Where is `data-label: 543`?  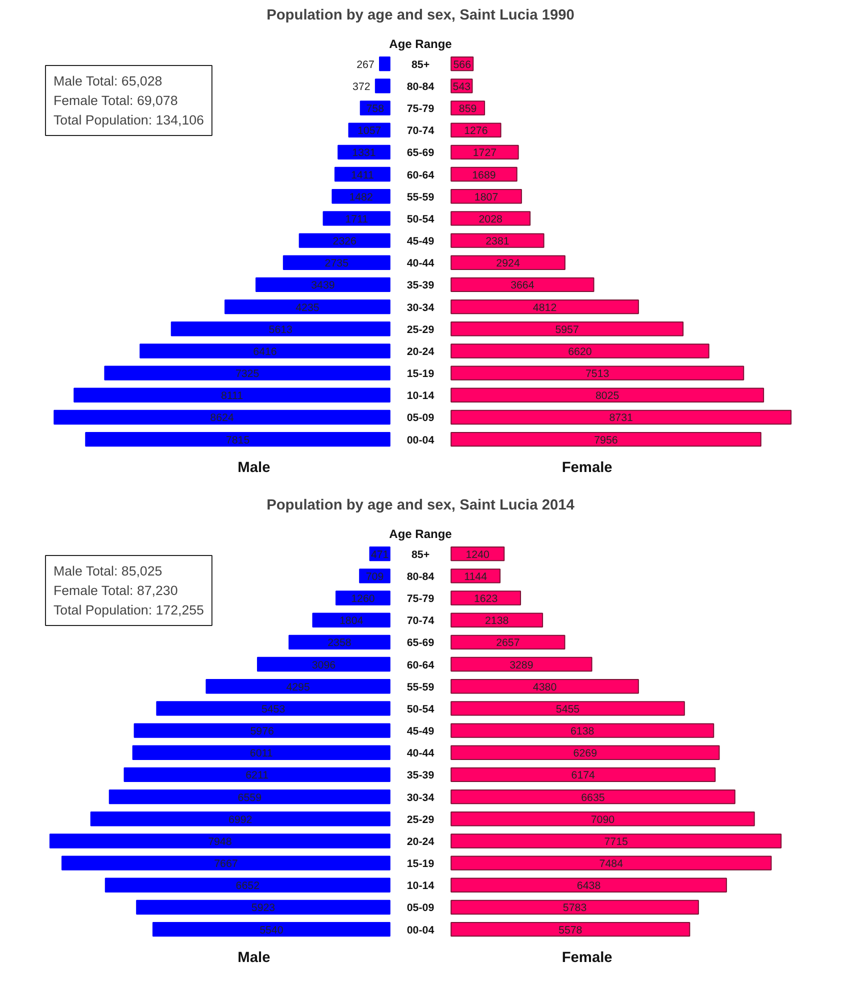
data-label: 543 is located at coordinates (461, 86).